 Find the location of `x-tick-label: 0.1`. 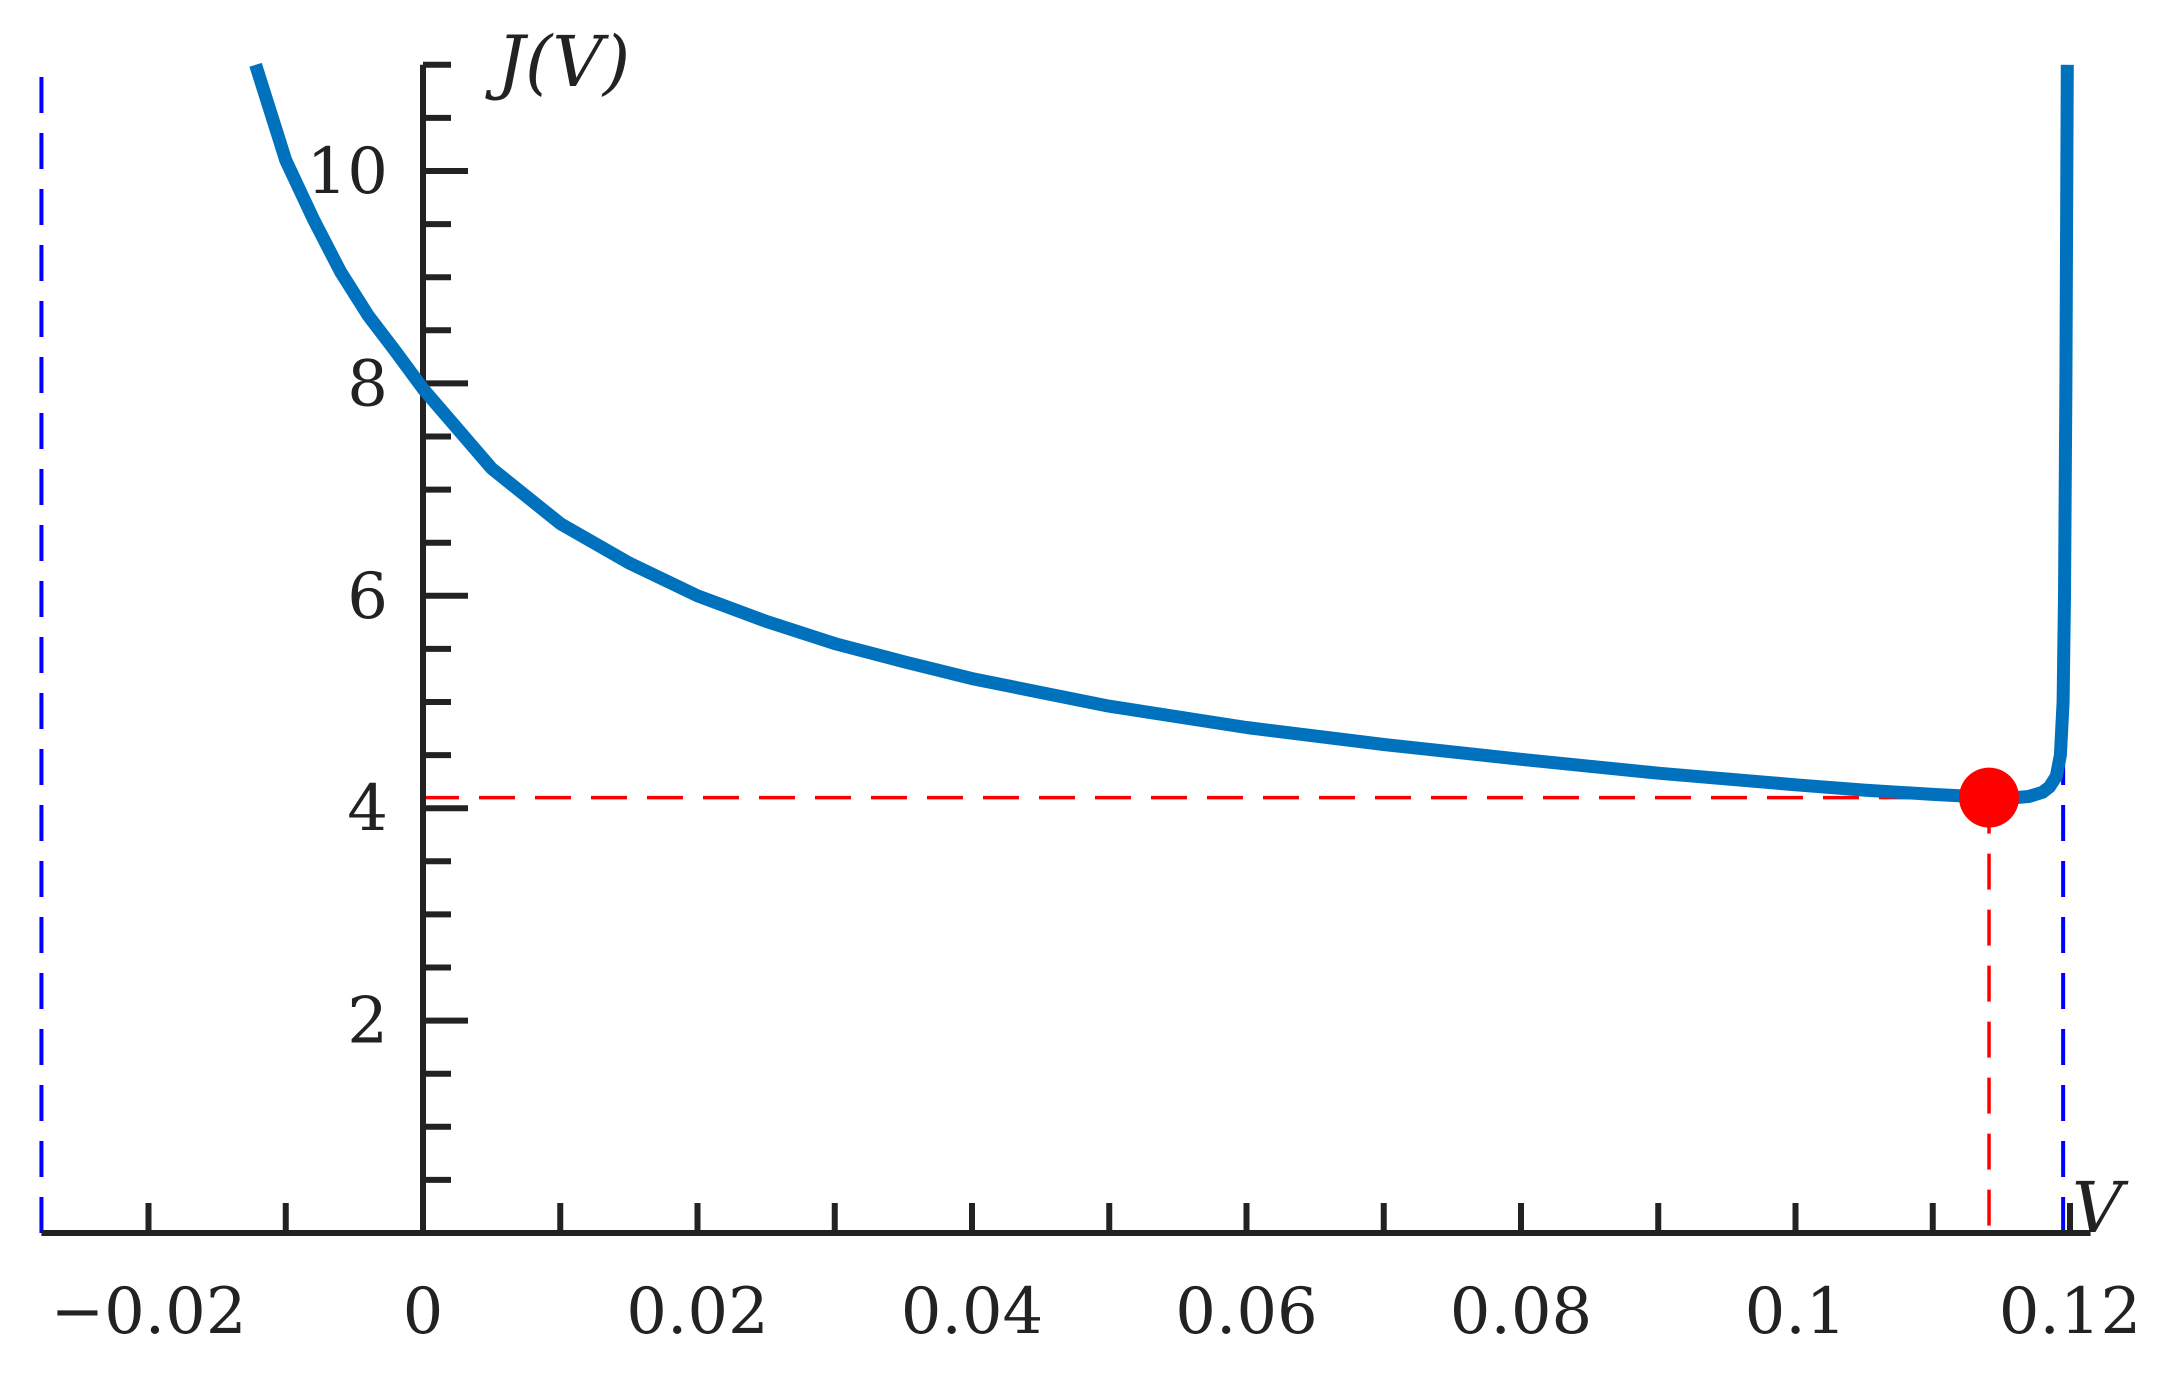

x-tick-label: 0.1 is located at coordinates (1796, 1312).